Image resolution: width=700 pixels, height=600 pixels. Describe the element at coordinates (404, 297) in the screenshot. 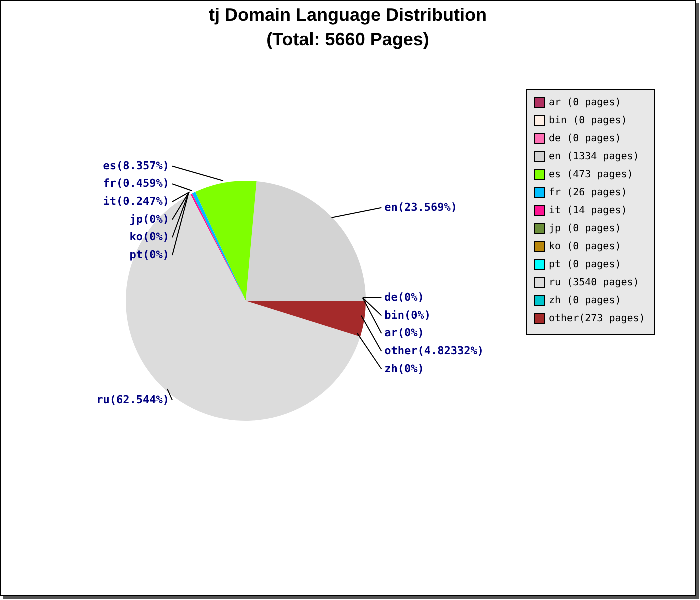

I see `text: de(0%)` at that location.